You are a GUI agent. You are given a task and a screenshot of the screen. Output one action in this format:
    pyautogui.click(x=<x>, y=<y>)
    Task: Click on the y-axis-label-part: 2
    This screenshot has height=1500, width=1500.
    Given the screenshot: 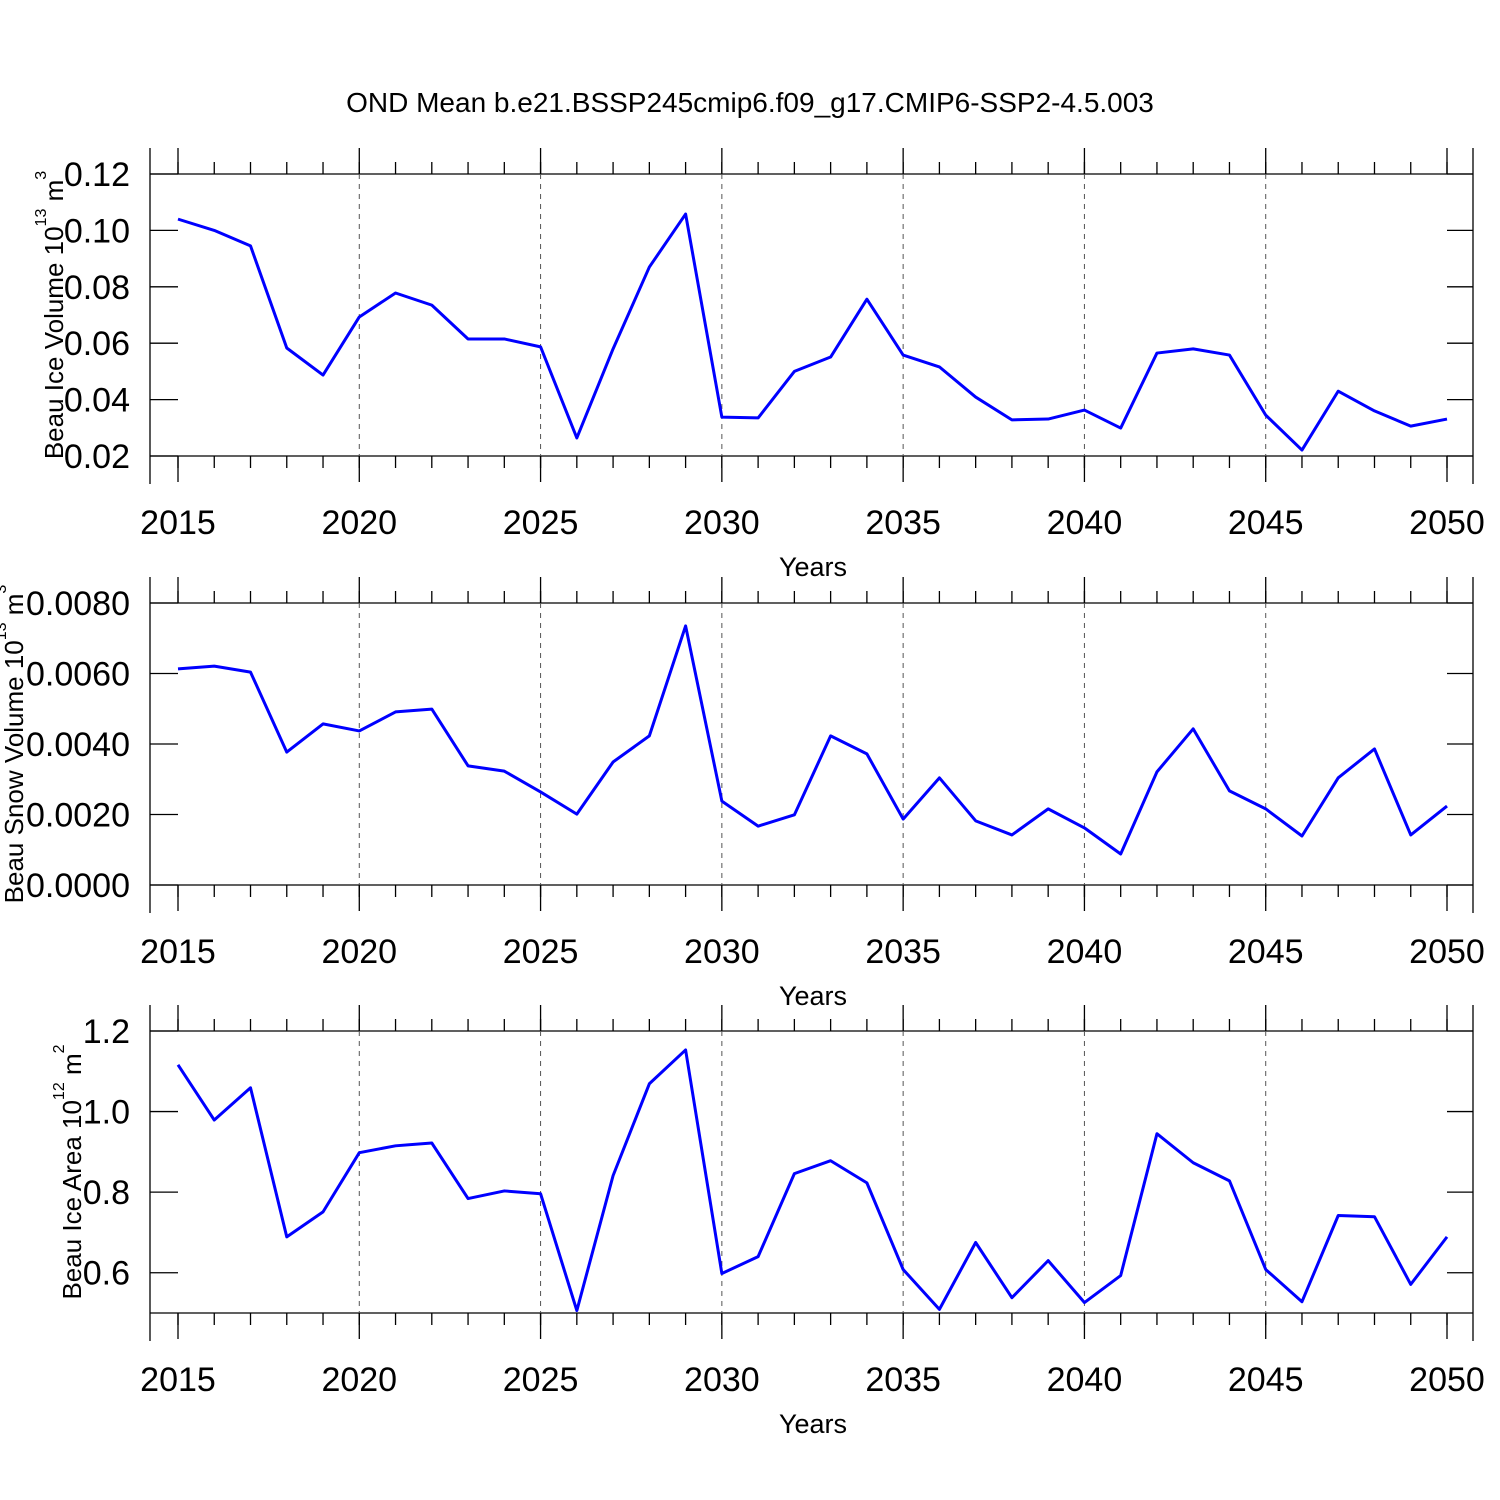 What is the action you would take?
    pyautogui.click(x=59, y=1048)
    